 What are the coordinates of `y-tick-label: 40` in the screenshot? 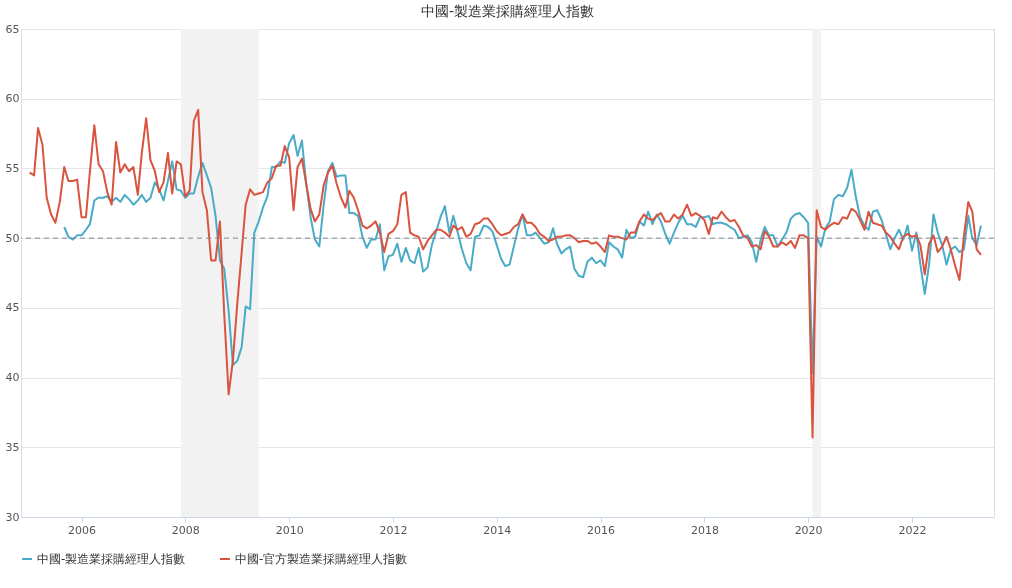 It's located at (12, 378).